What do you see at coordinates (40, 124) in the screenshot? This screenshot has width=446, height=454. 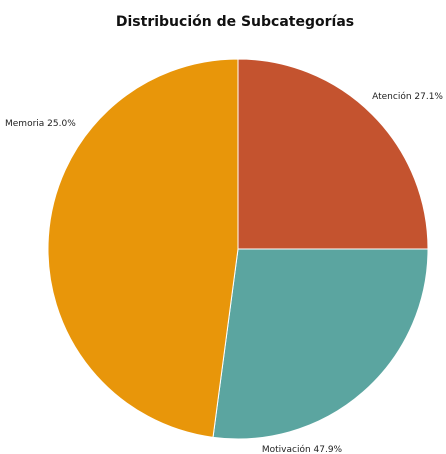 I see `slice-label-memoria: Memoria 25.0%` at bounding box center [40, 124].